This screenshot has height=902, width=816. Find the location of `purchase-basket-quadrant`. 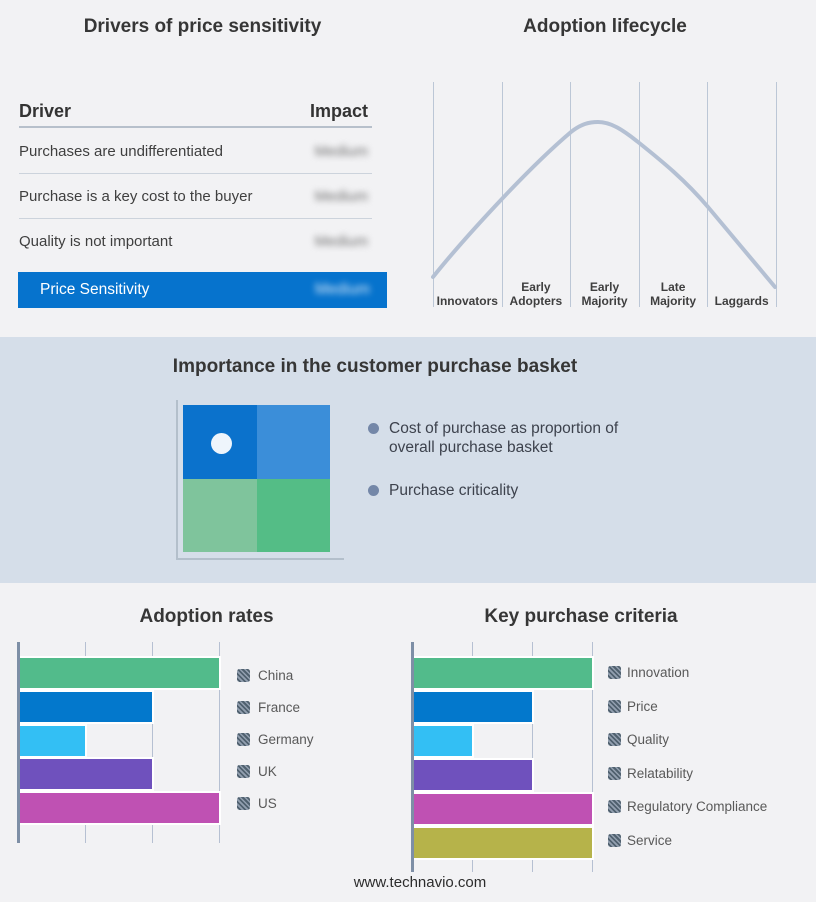

purchase-basket-quadrant is located at coordinates (256, 478).